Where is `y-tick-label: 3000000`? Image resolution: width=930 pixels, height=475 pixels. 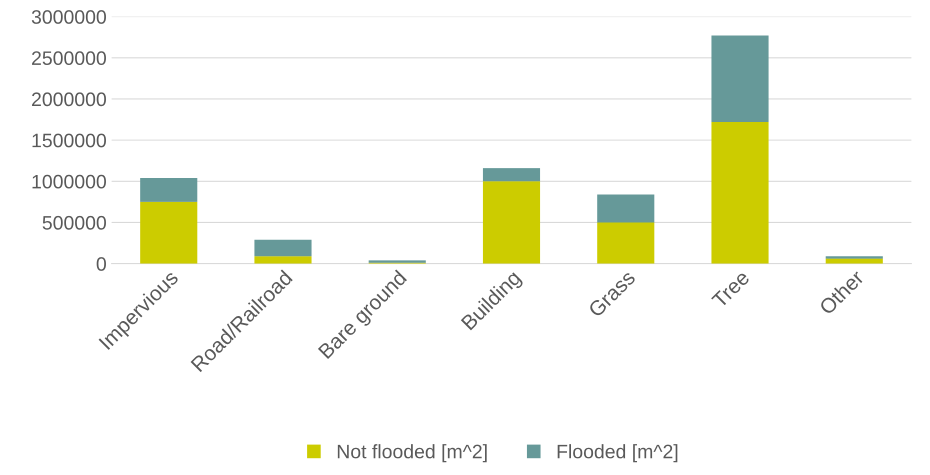
y-tick-label: 3000000 is located at coordinates (69, 17).